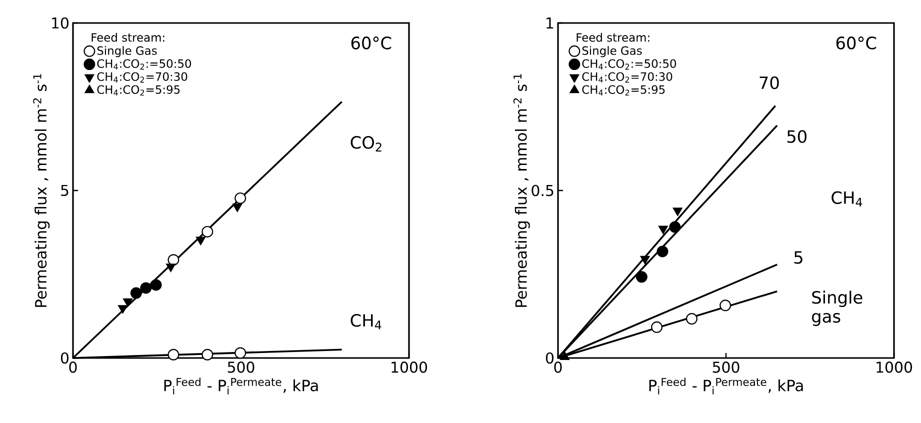 The height and width of the screenshot is (423, 921). I want to click on annotation: CH$_{4}$, so click(847, 199).